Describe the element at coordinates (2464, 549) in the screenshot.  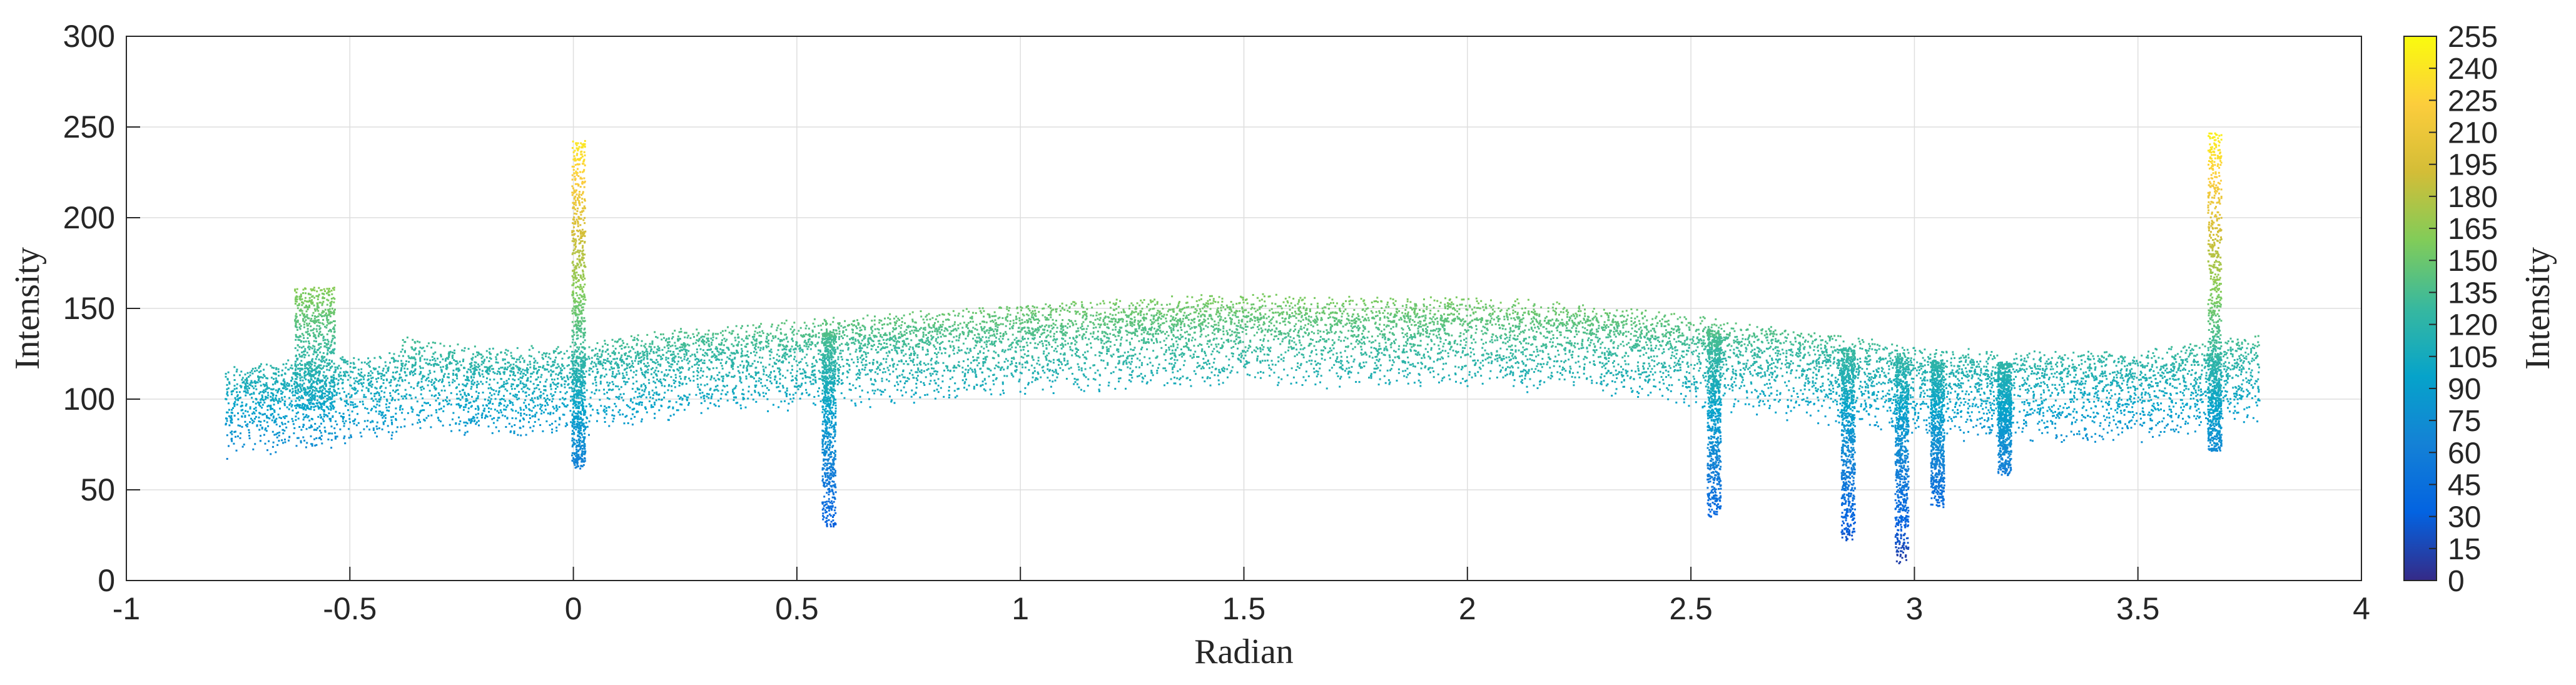
I see `colorbar-tick-label-1: 15` at that location.